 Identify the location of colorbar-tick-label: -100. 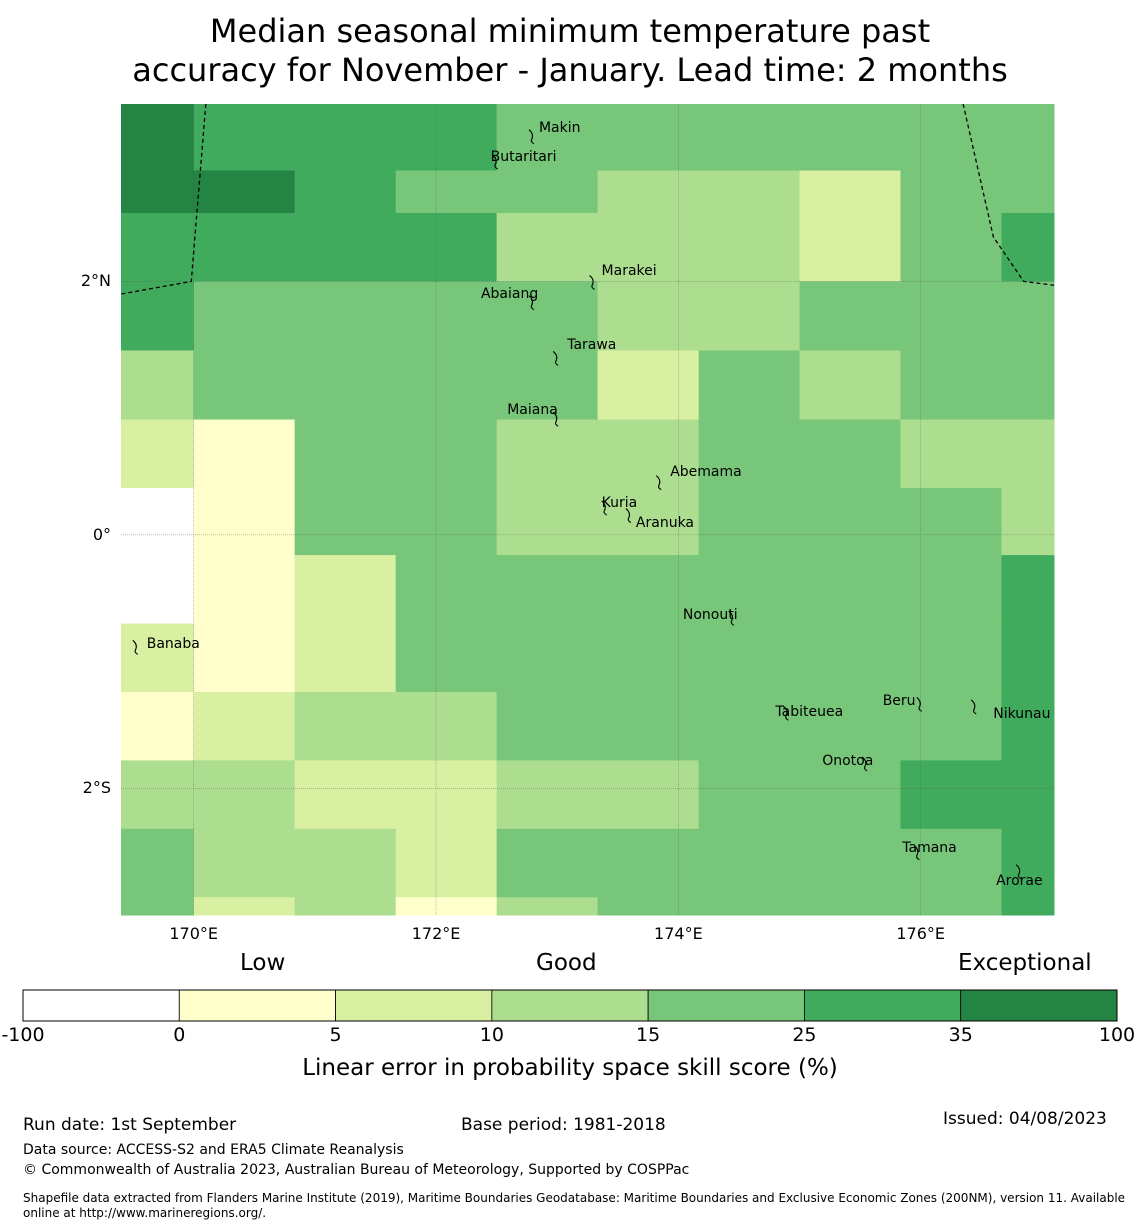
(23, 1035).